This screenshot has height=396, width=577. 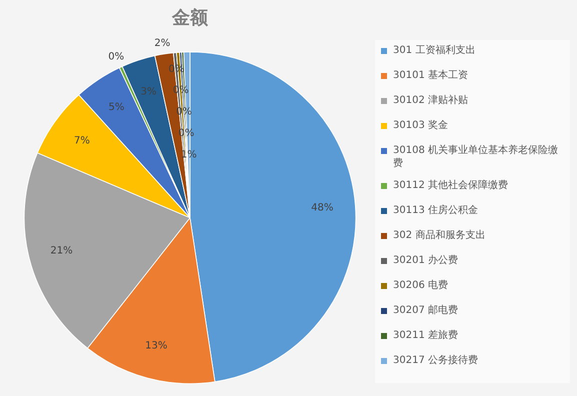 What do you see at coordinates (435, 210) in the screenshot?
I see `legend-label: 30113 住房公积金` at bounding box center [435, 210].